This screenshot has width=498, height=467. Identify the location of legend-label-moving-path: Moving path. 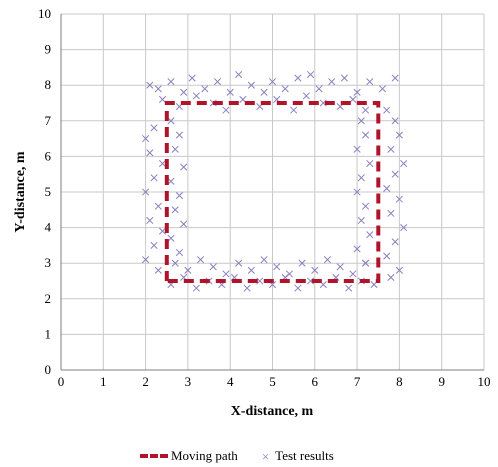
(204, 455).